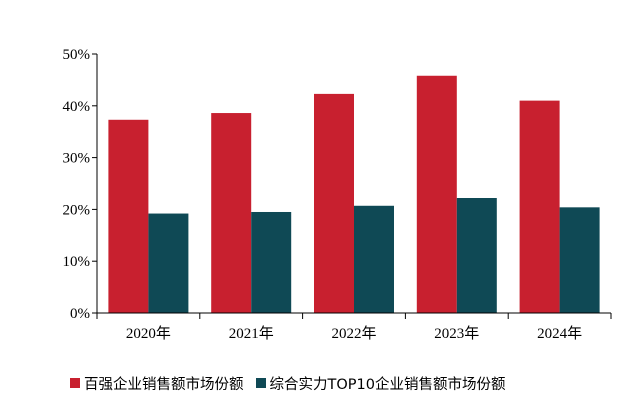 The image size is (640, 409). What do you see at coordinates (77, 107) in the screenshot?
I see `y-tick-label-4: 40%` at bounding box center [77, 107].